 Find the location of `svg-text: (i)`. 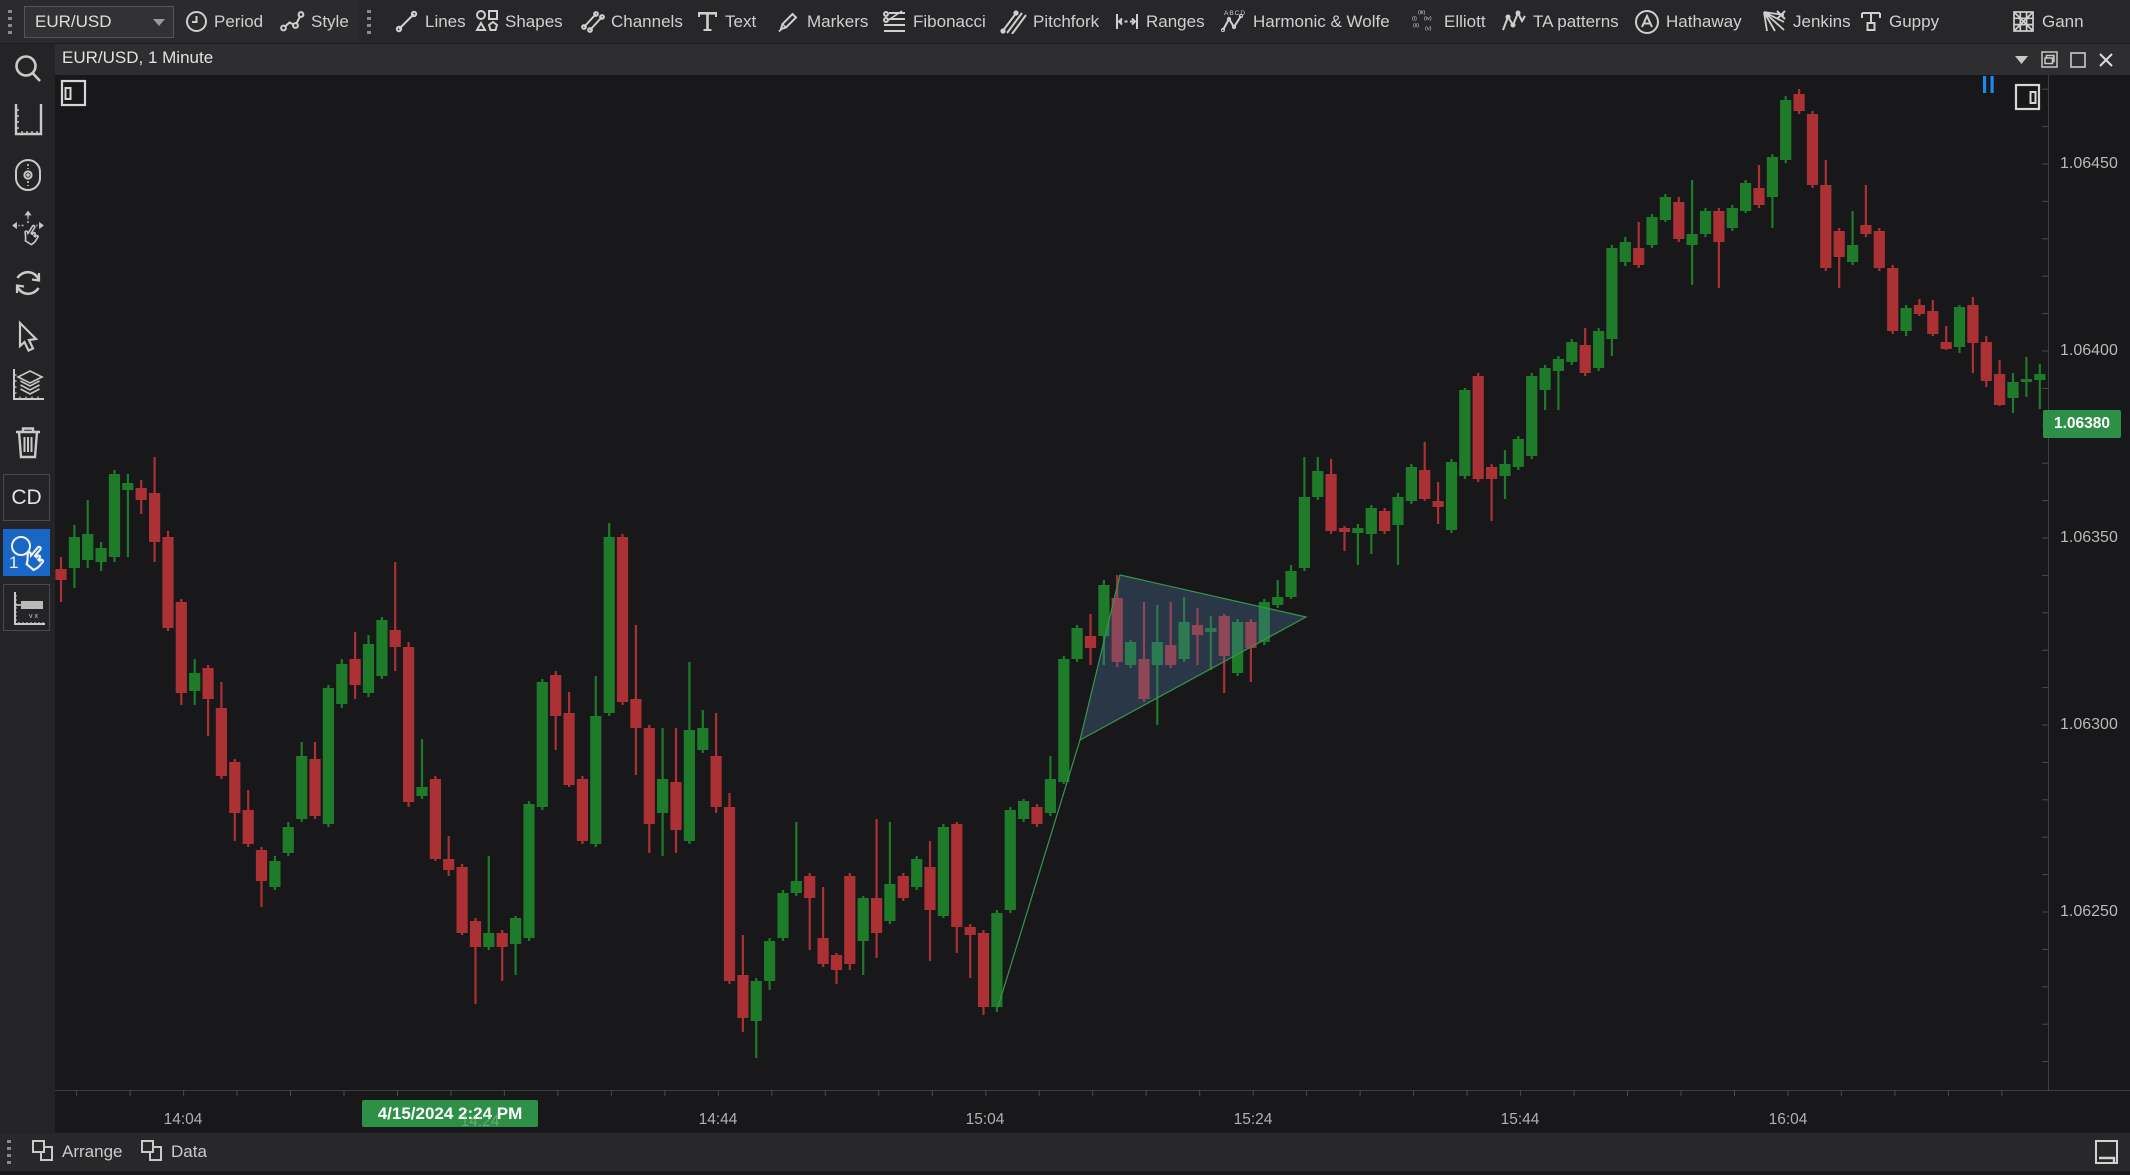

svg-text: (i) is located at coordinates (1414, 19).